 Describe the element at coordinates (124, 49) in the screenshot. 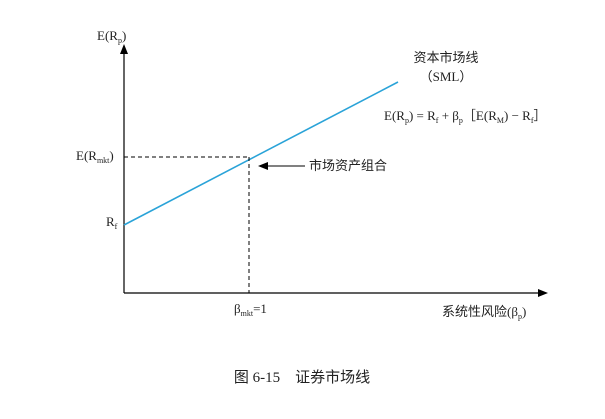

I see `y-axis-arrow` at that location.